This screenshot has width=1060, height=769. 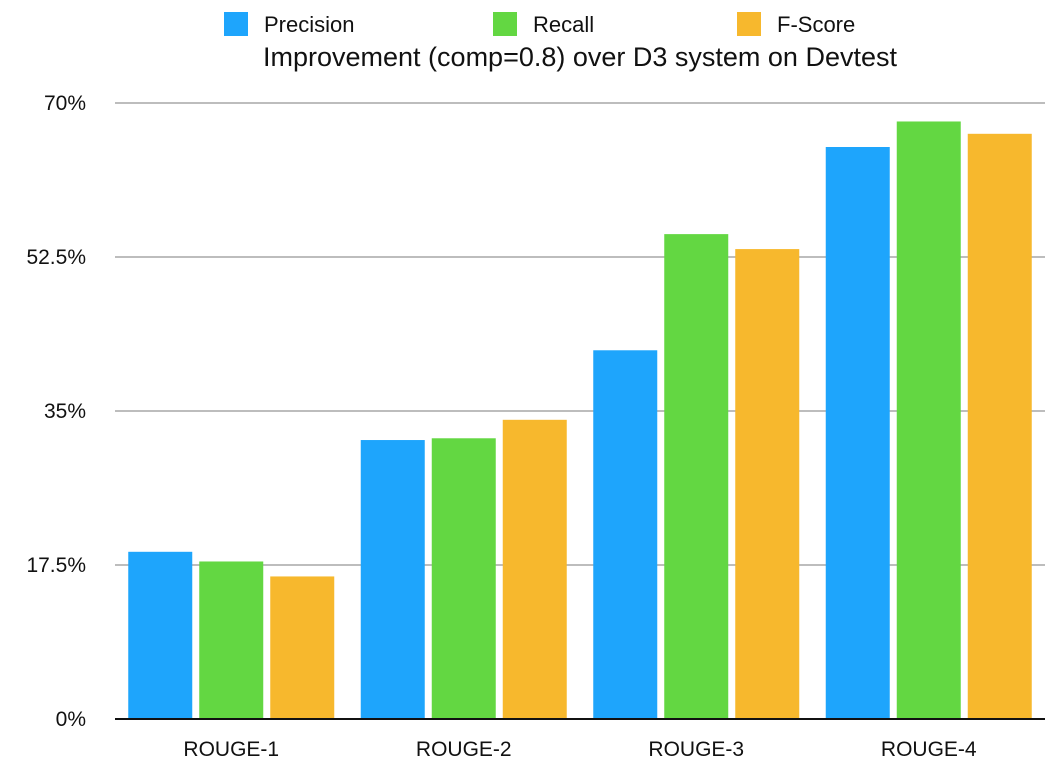 I want to click on y-tick-label: 52.5%, so click(x=56, y=257).